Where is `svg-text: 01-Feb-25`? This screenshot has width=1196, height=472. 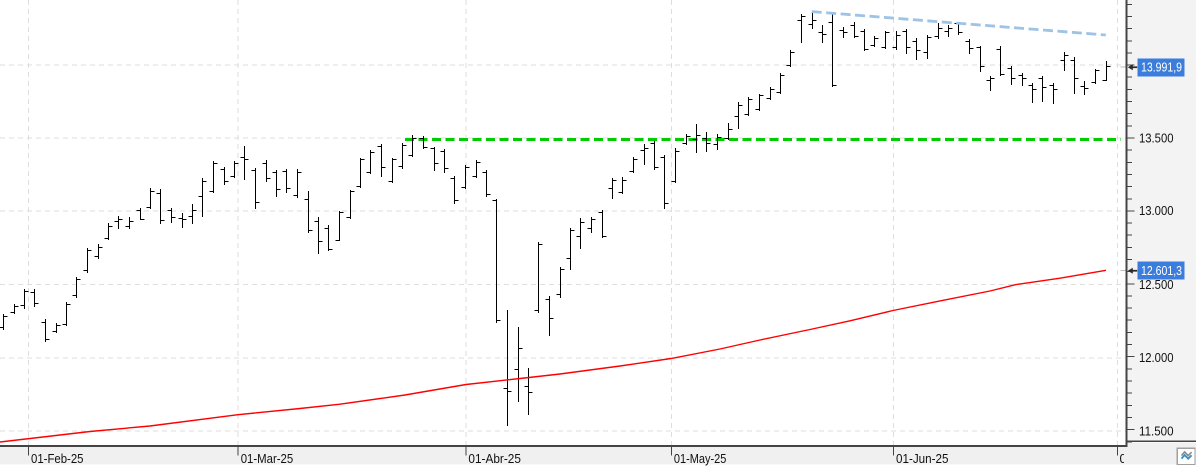 svg-text: 01-Feb-25 is located at coordinates (57, 459).